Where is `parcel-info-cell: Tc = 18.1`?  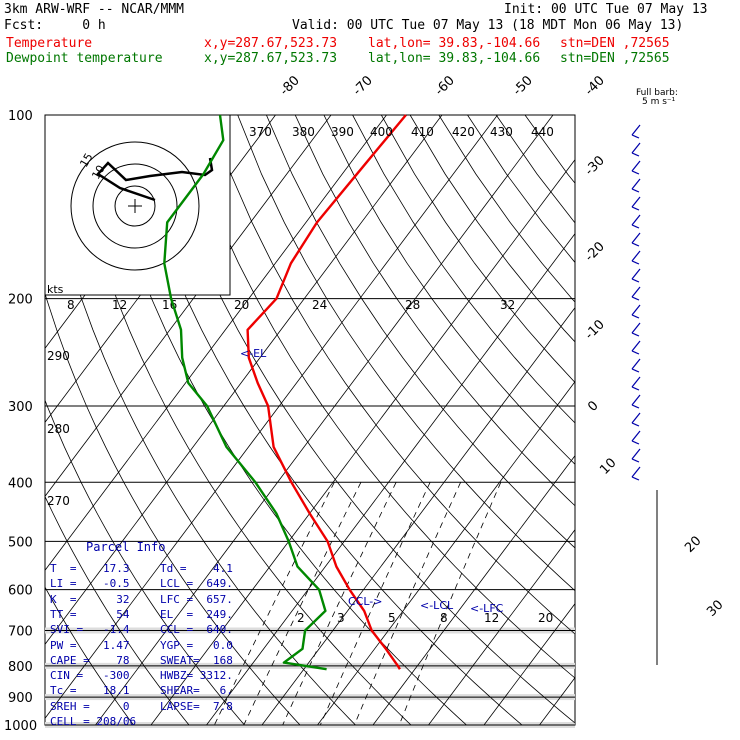 parcel-info-cell: Tc = 18.1 is located at coordinates (90, 691).